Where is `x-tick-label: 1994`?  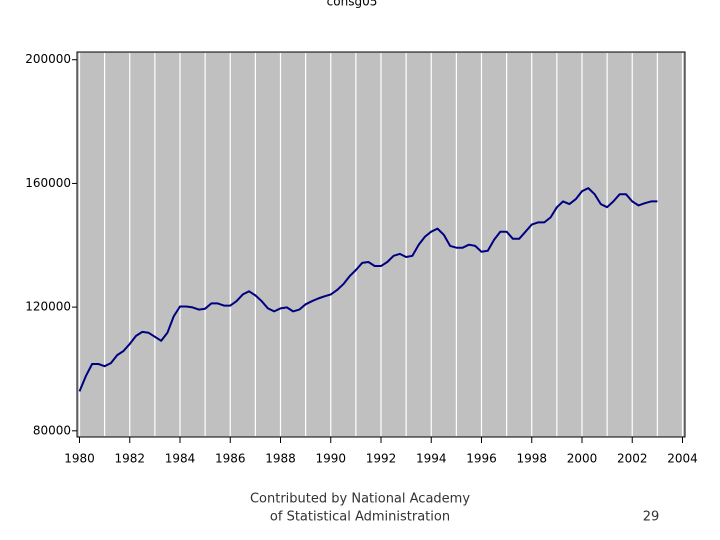
x-tick-label: 1994 is located at coordinates (431, 459).